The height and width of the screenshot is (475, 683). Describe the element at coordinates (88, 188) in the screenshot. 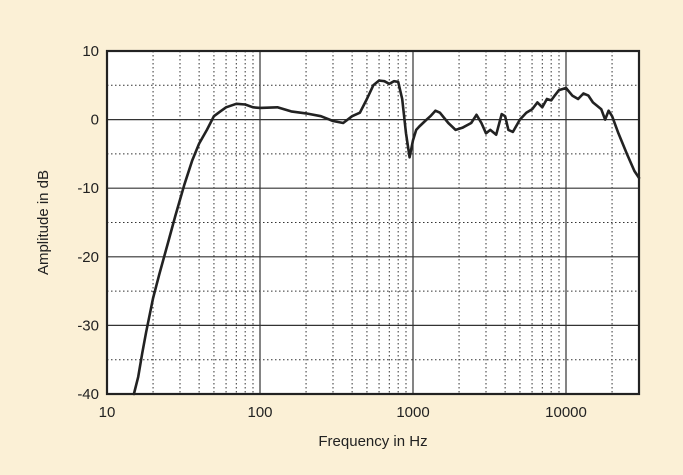

I see `y-tick-label: -10` at that location.